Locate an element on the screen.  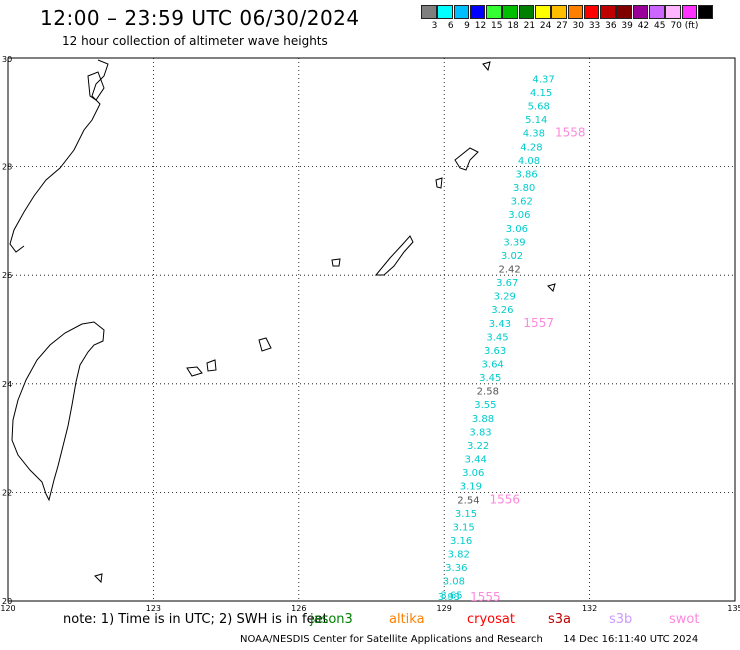
swh-value-label: 3.55 is located at coordinates (485, 405).